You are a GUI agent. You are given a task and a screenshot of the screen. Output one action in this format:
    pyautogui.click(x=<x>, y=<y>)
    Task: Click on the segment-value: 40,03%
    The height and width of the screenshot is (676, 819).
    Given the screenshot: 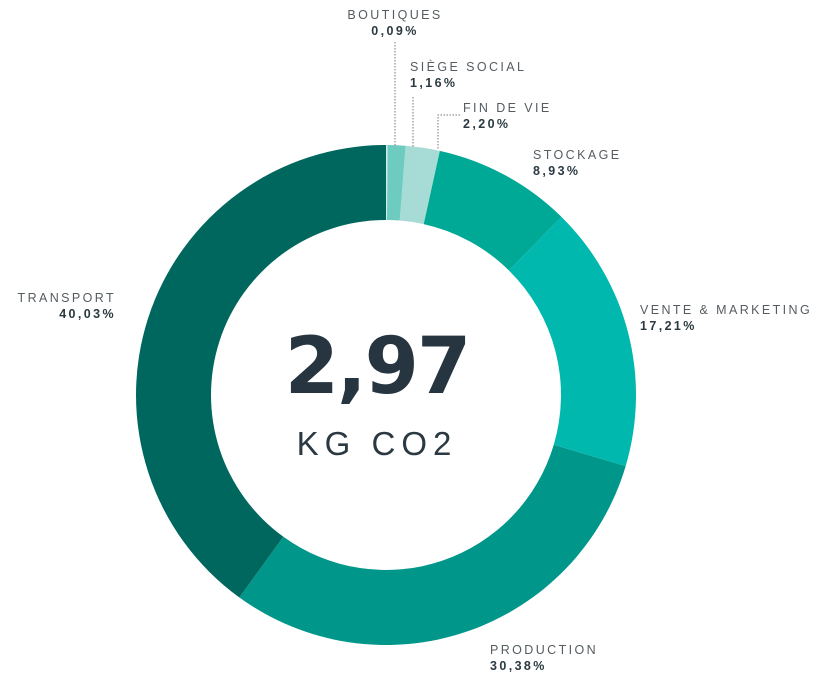 What is the action you would take?
    pyautogui.click(x=87, y=314)
    